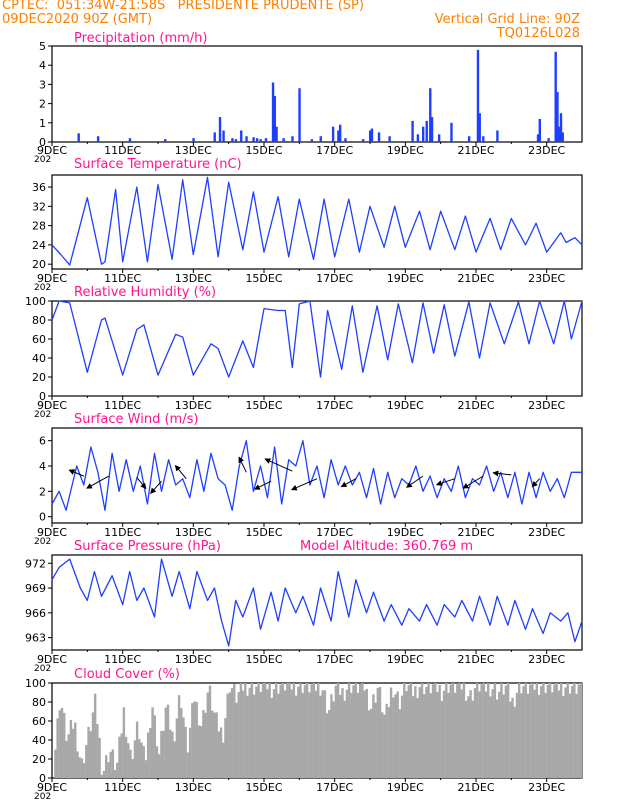  I want to click on y-tick-label: 2, so click(42, 104).